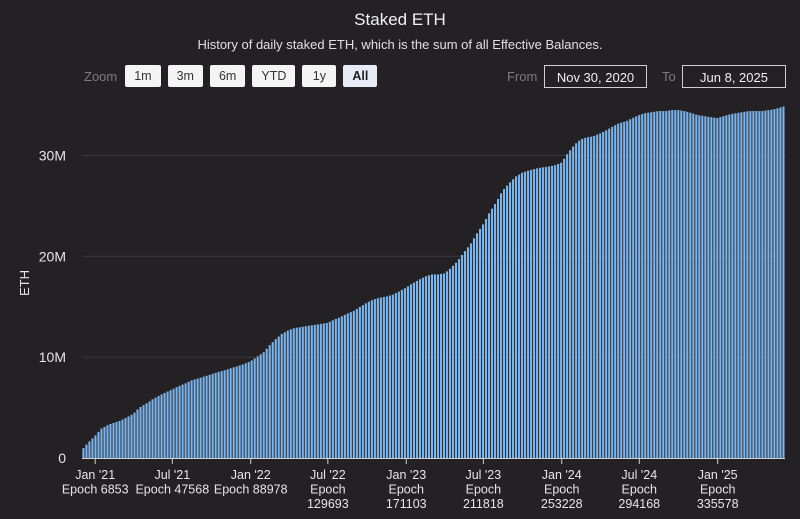 Image resolution: width=800 pixels, height=519 pixels. I want to click on zoom-controls: Zoom 1m 3m 6m YTD 1y All, so click(234, 76).